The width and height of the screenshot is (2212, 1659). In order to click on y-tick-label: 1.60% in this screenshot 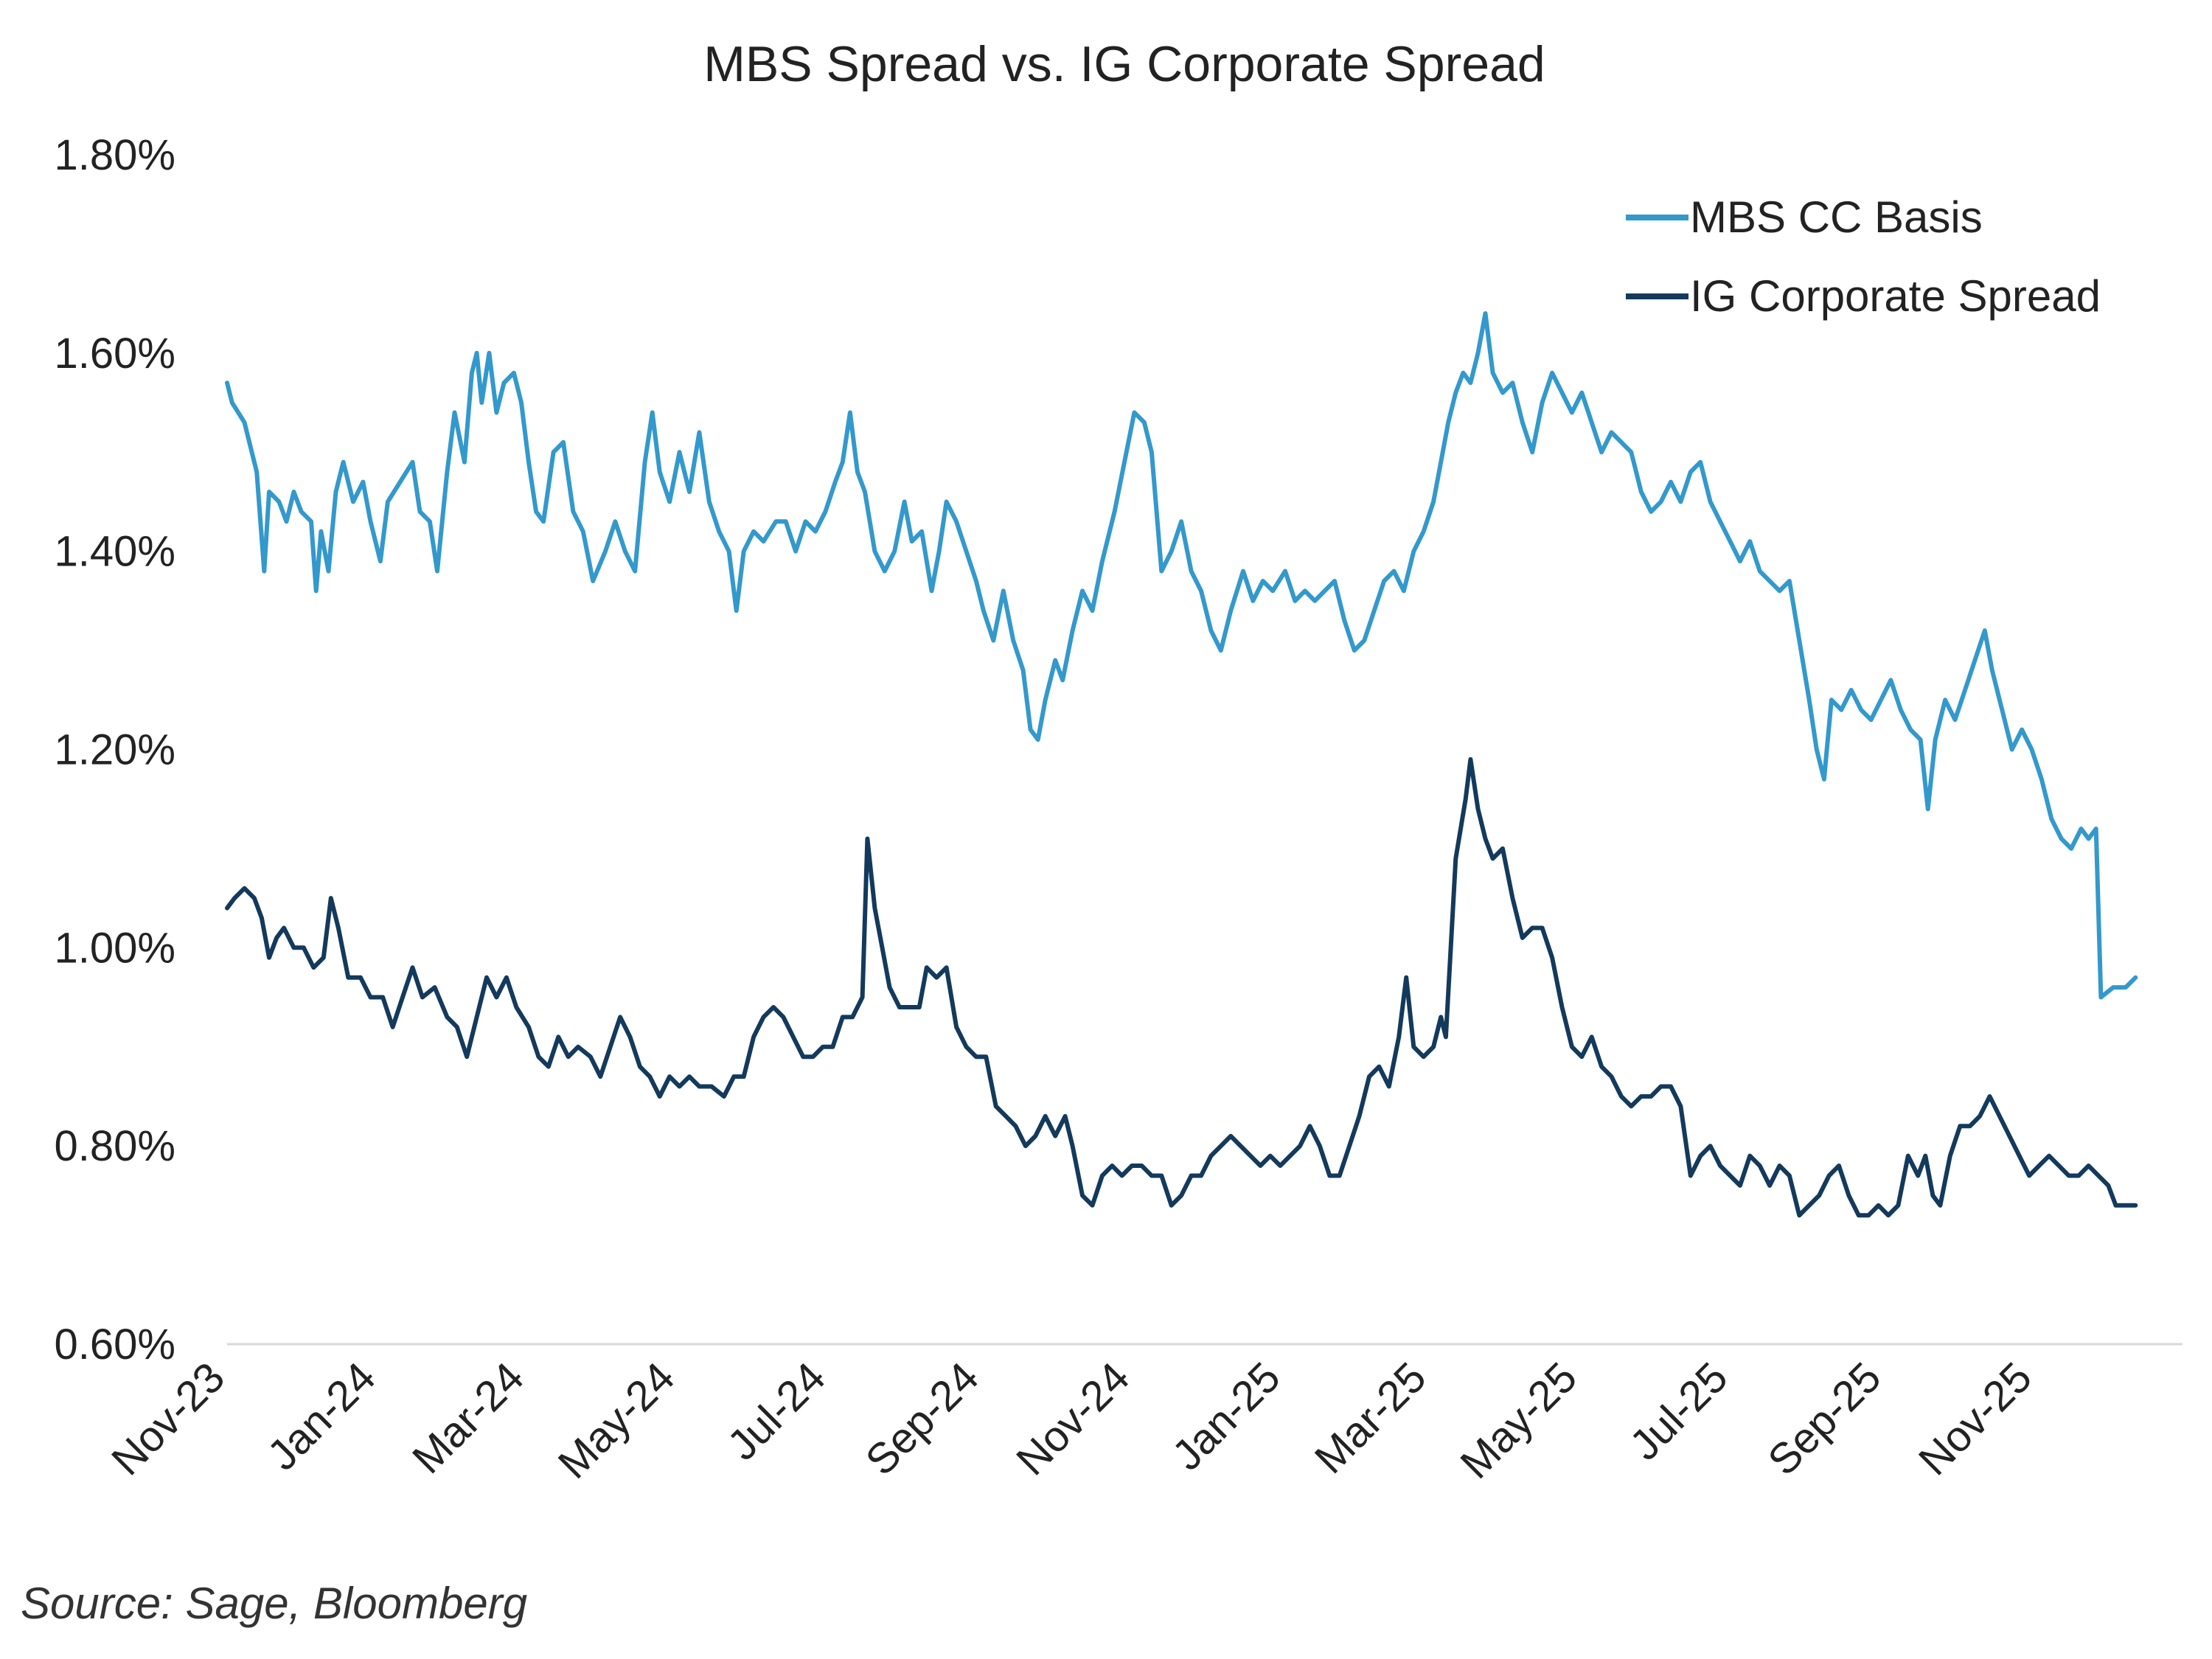, I will do `click(115, 354)`.